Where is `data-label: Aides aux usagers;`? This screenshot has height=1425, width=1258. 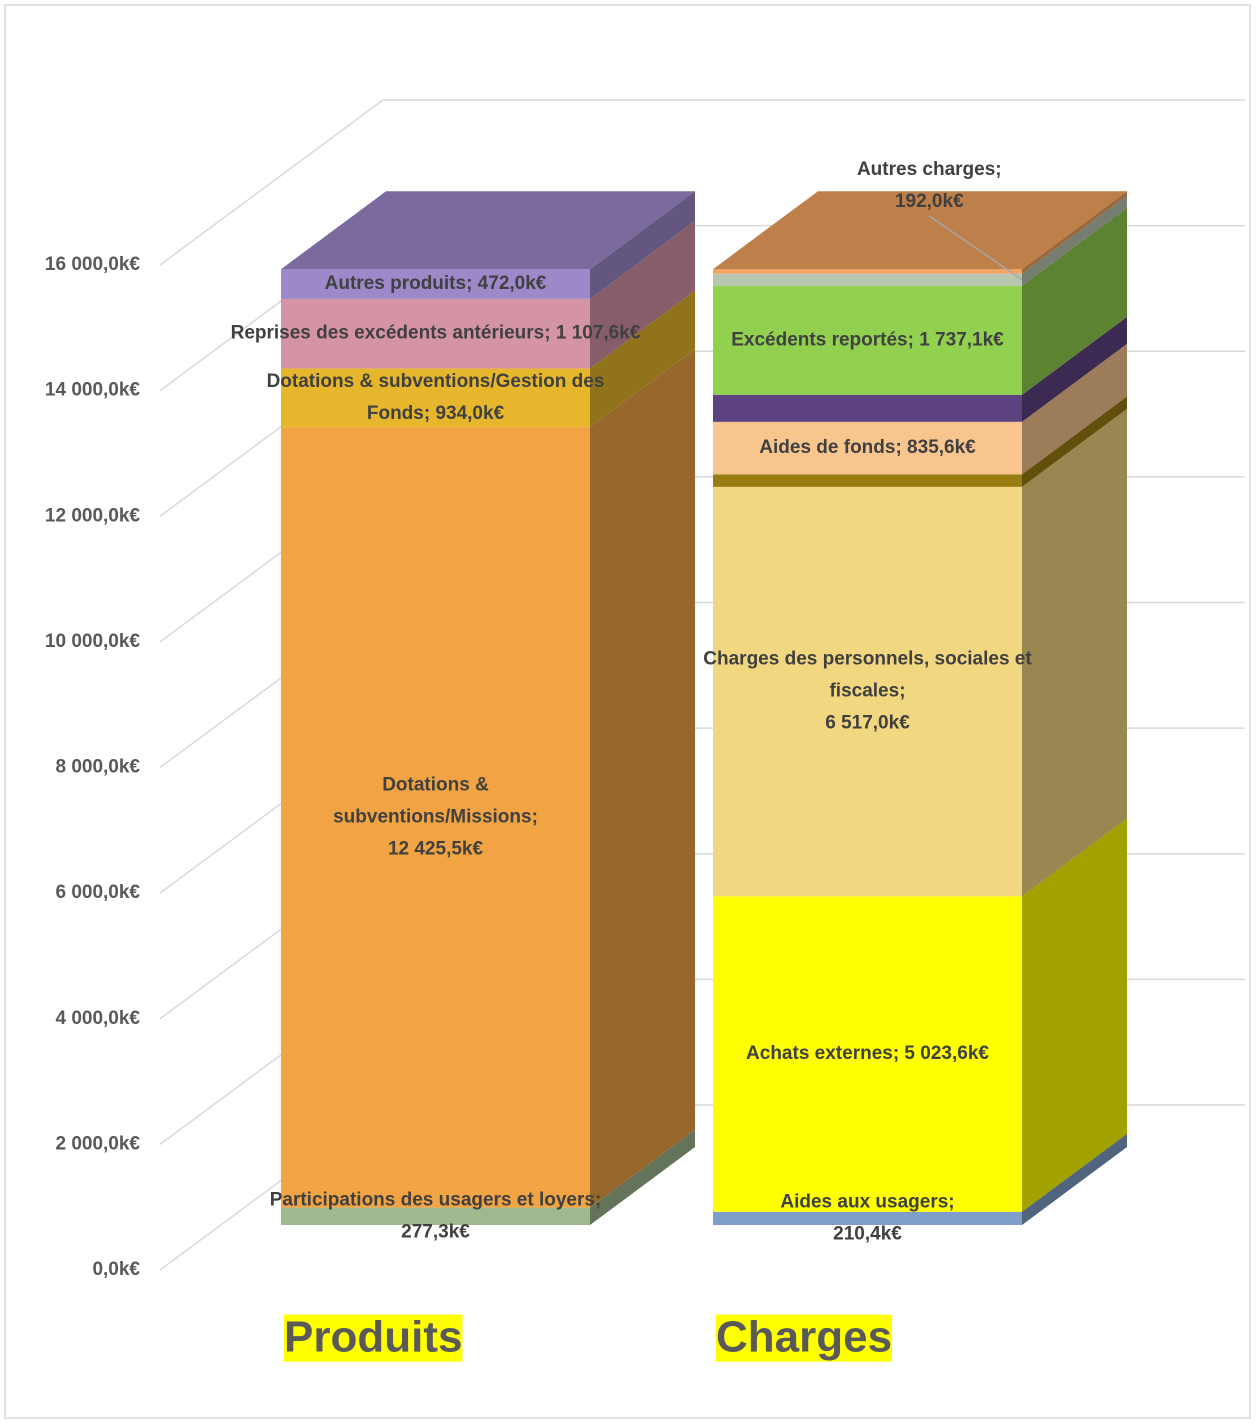
data-label: Aides aux usagers; is located at coordinates (867, 1201).